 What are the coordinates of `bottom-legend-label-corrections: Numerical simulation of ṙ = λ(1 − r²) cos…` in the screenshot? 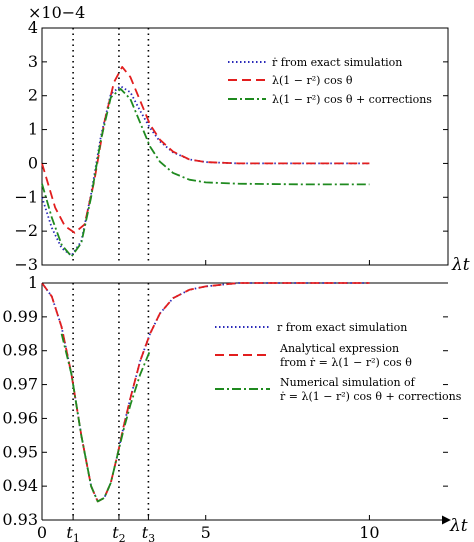 It's located at (371, 389).